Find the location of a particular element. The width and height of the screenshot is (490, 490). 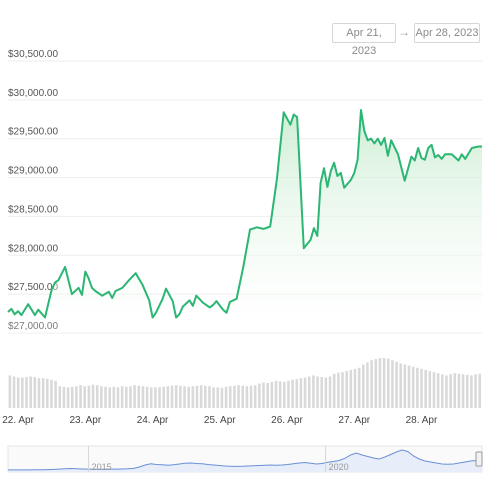

x-tick-label: 24. Apr is located at coordinates (153, 420).